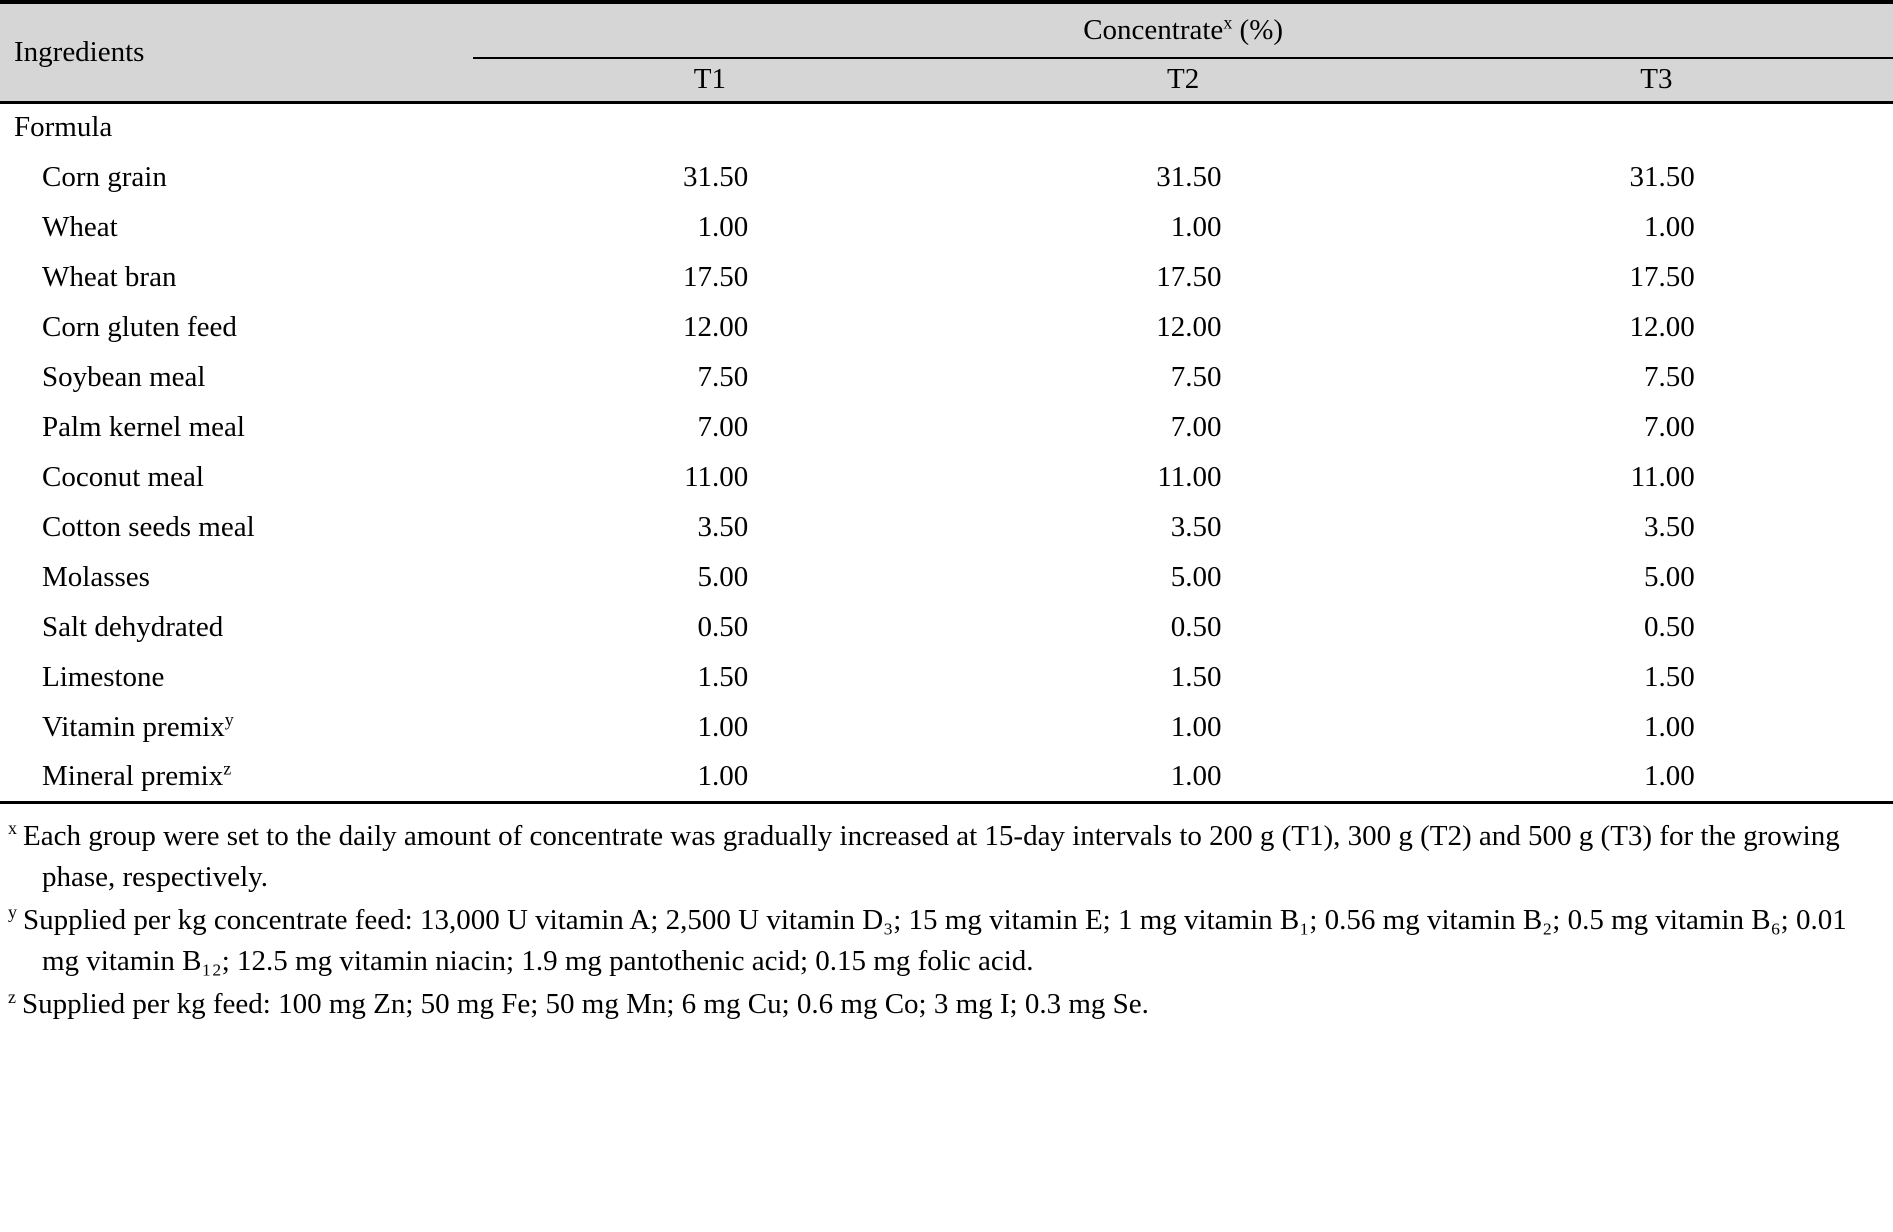 This screenshot has width=1893, height=1232. Describe the element at coordinates (1183, 81) in the screenshot. I see `column-header-t2: T2` at that location.